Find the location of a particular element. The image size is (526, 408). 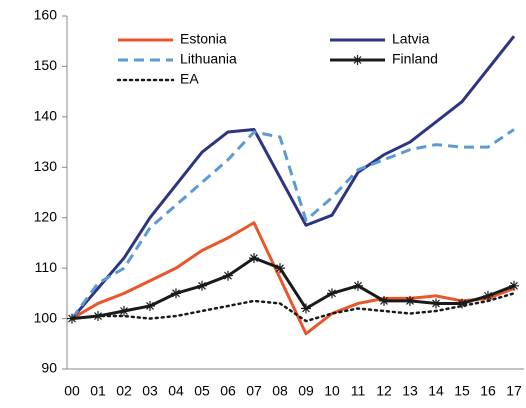

x-tick-label: 13 is located at coordinates (410, 391).